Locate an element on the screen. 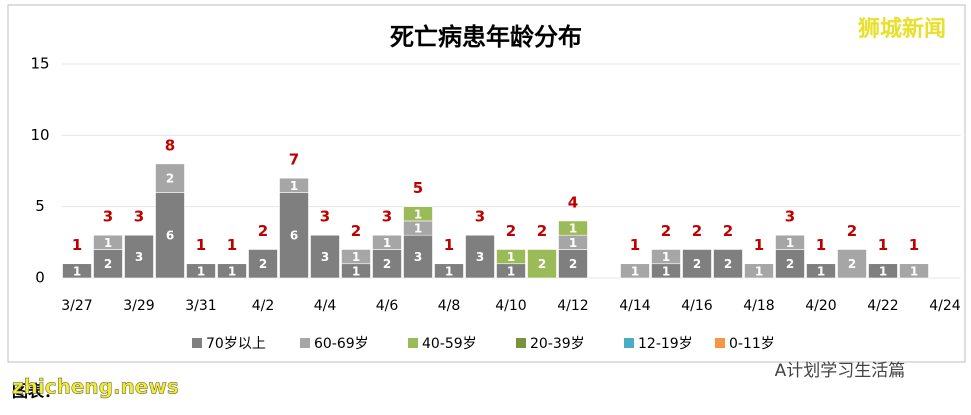  total-label: 4 is located at coordinates (573, 202).